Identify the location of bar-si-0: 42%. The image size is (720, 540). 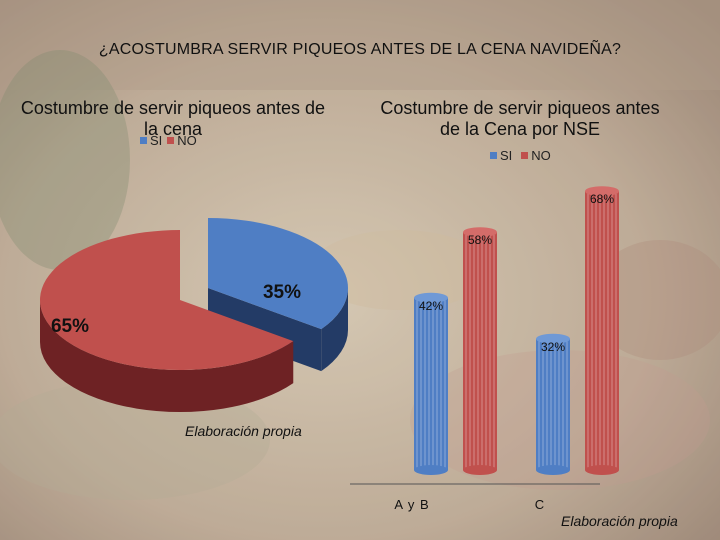
(431, 383).